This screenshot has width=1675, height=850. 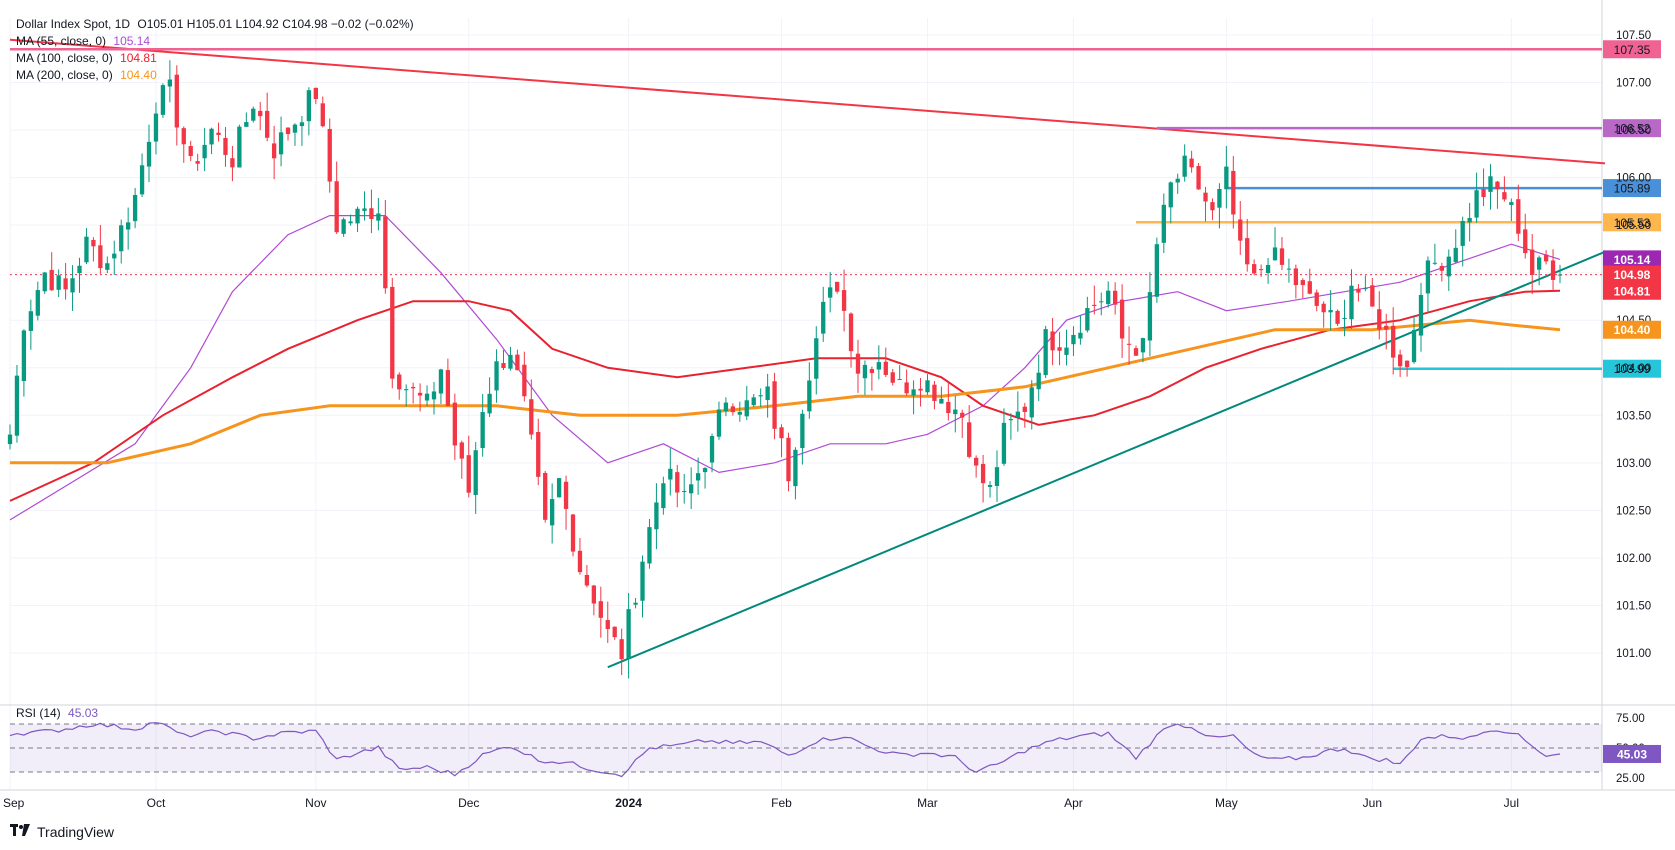 What do you see at coordinates (1633, 369) in the screenshot?
I see `price-tick: 104.00` at bounding box center [1633, 369].